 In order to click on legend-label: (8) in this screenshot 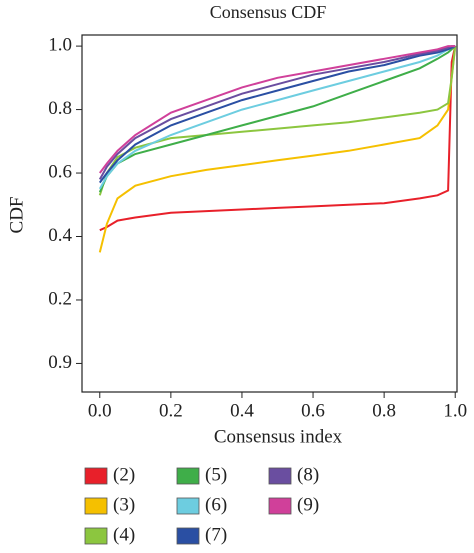, I will do `click(308, 474)`.